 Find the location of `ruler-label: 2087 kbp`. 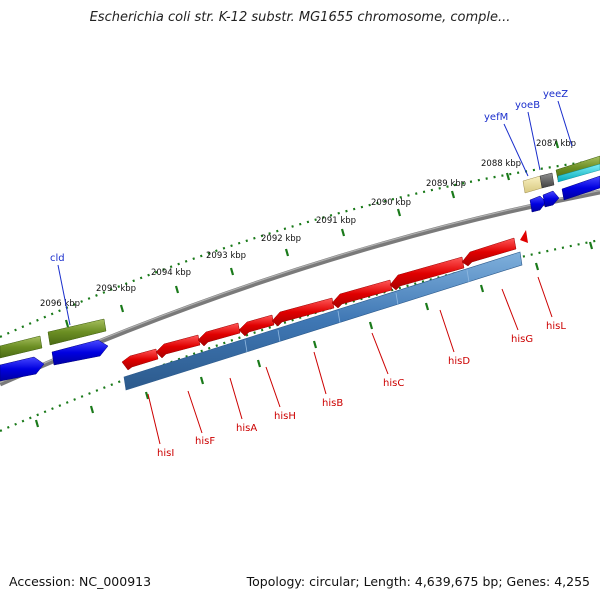

ruler-label: 2087 kbp is located at coordinates (556, 144).